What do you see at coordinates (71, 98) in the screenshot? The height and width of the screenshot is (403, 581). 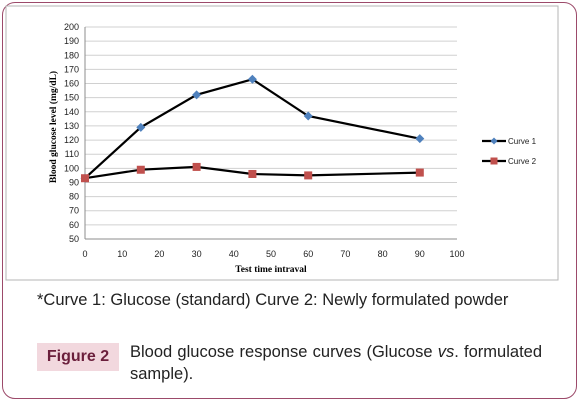 I see `y-tick-label: 150` at bounding box center [71, 98].